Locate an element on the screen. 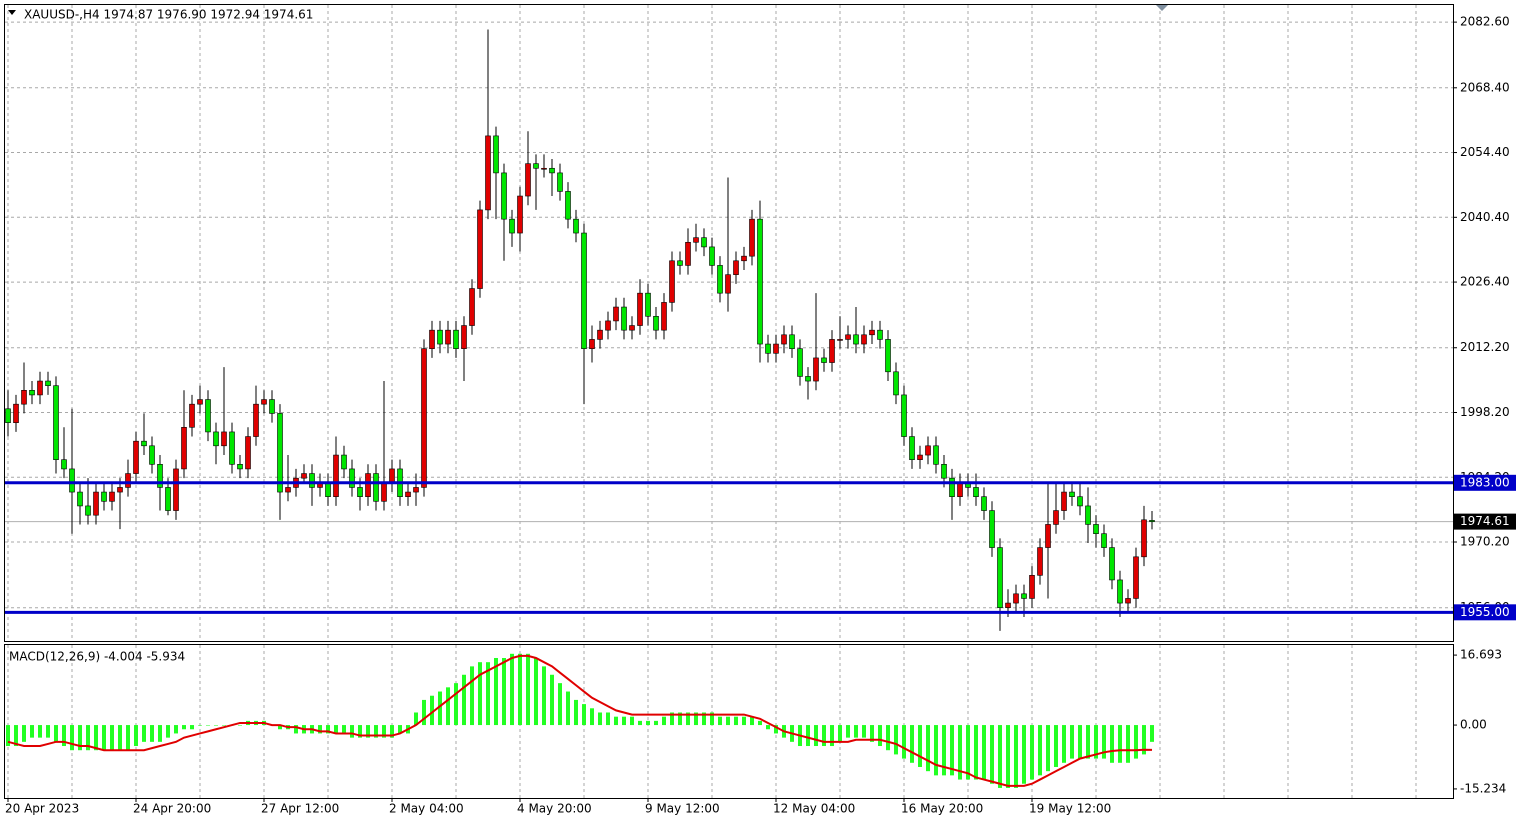  x-tick-label: 19 May 12:00 is located at coordinates (1070, 809).